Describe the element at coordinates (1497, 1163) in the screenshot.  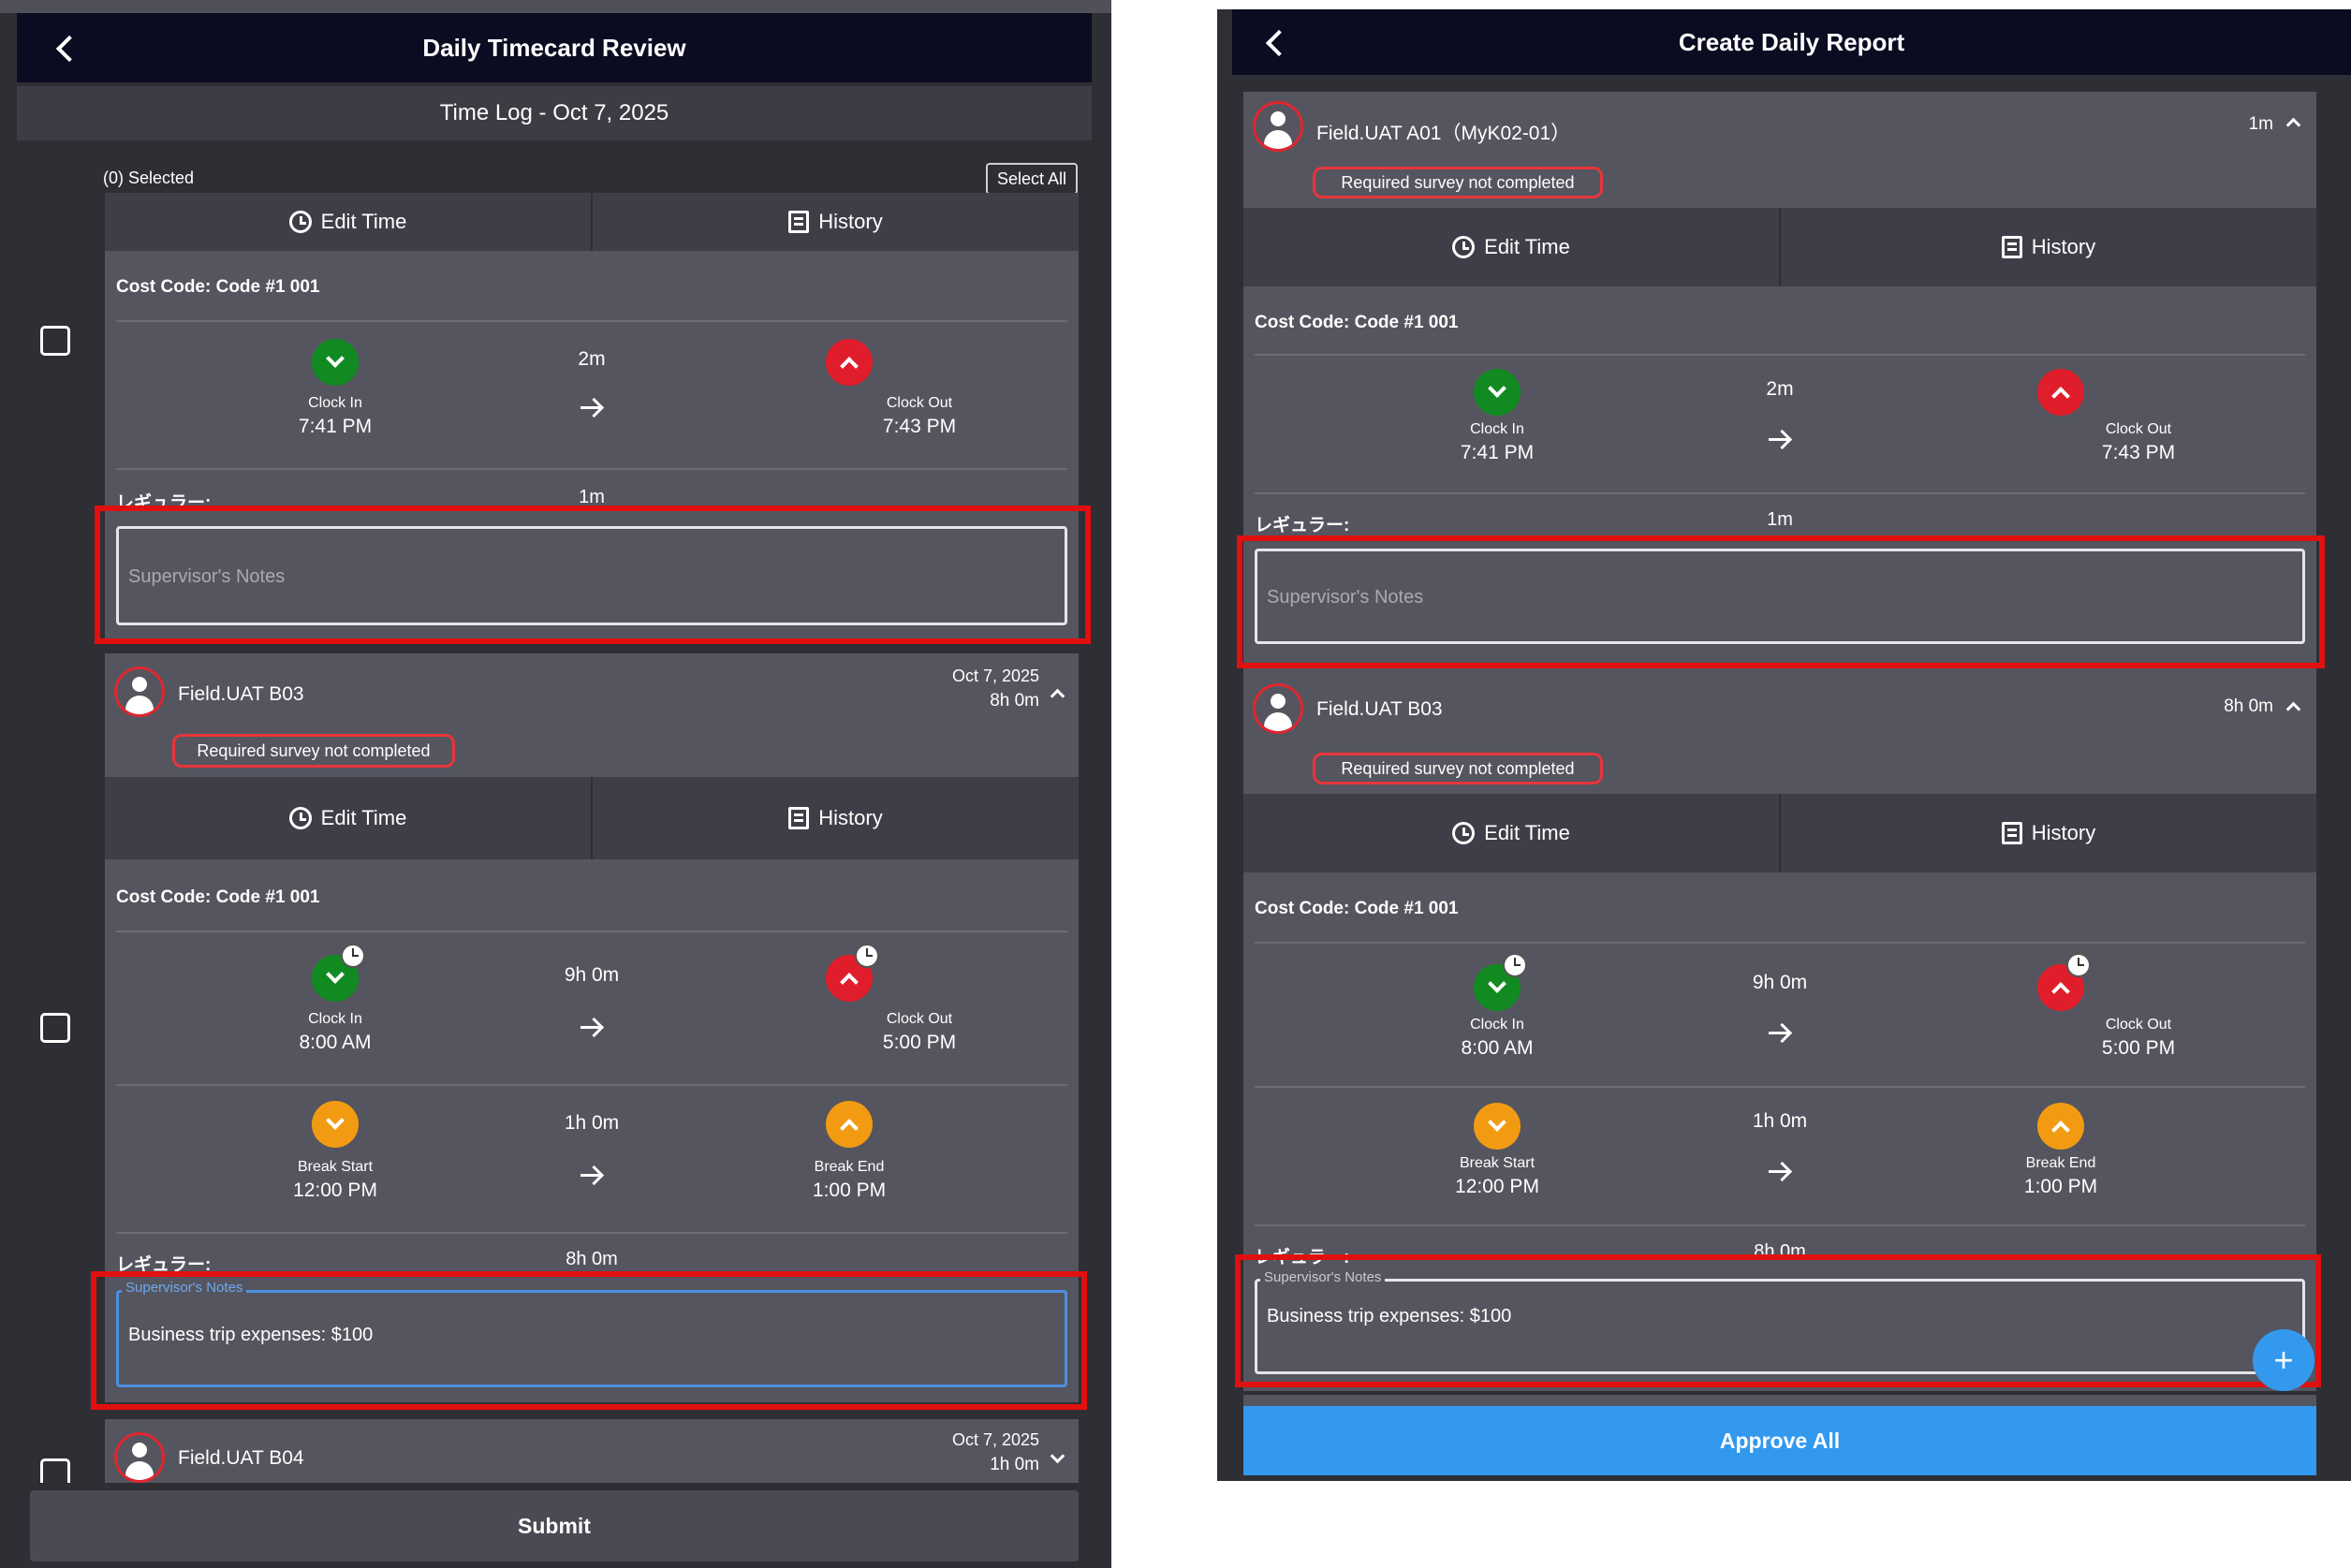
I see `break-start-label: Break Start` at that location.